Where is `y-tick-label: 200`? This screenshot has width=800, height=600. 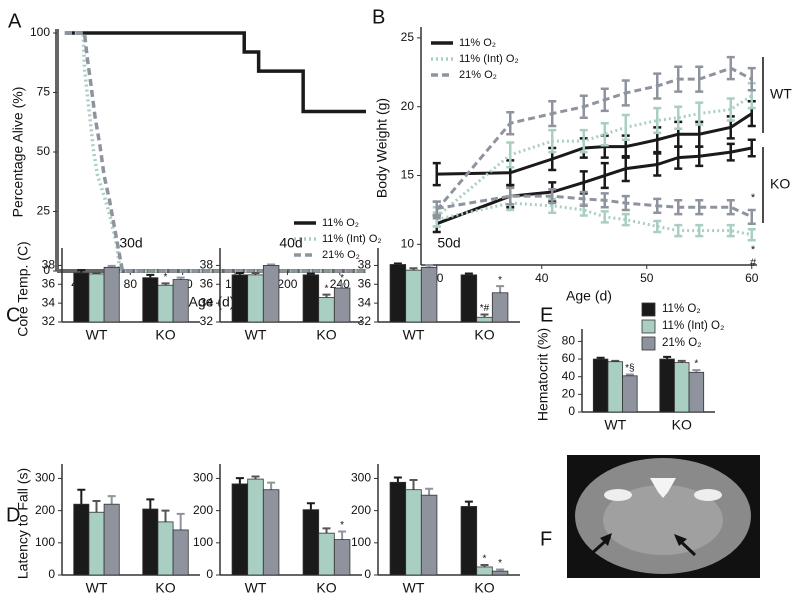 y-tick-label: 200 is located at coordinates (45, 510).